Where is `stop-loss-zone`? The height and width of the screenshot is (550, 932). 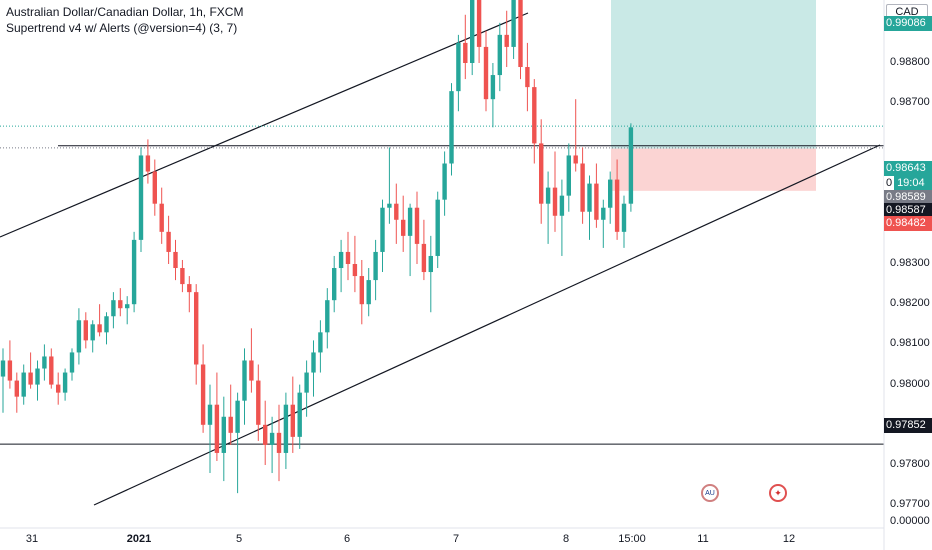
stop-loss-zone is located at coordinates (713, 169).